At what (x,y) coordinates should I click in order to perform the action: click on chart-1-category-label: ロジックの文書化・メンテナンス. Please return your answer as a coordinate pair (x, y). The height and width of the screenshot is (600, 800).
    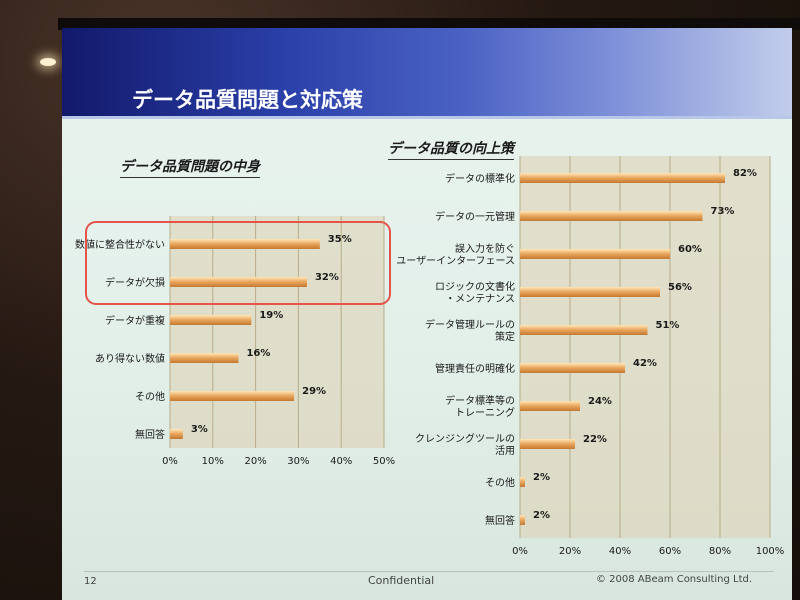
    Looking at the image, I should click on (475, 292).